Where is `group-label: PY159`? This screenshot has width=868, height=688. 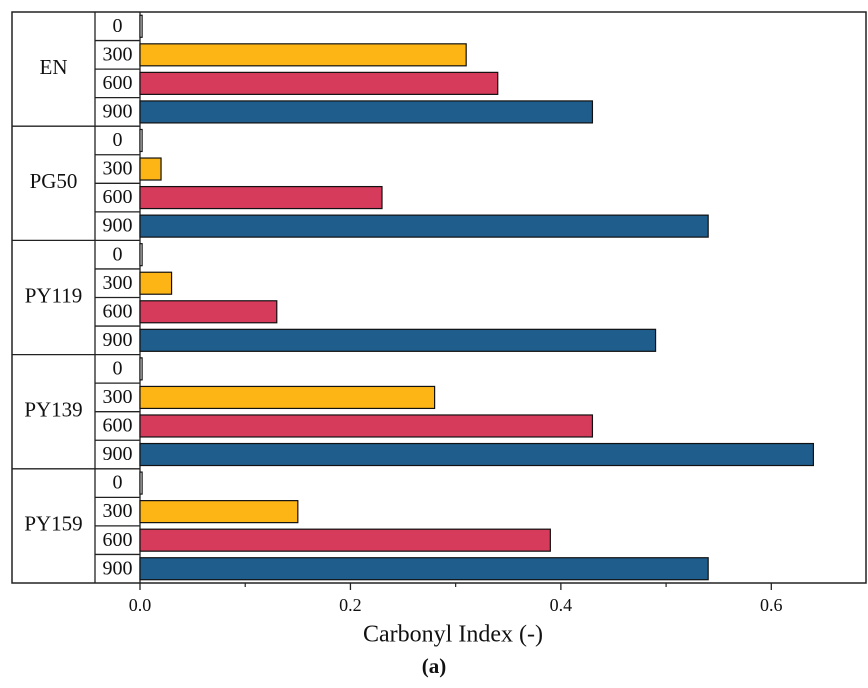 group-label: PY159 is located at coordinates (53, 524).